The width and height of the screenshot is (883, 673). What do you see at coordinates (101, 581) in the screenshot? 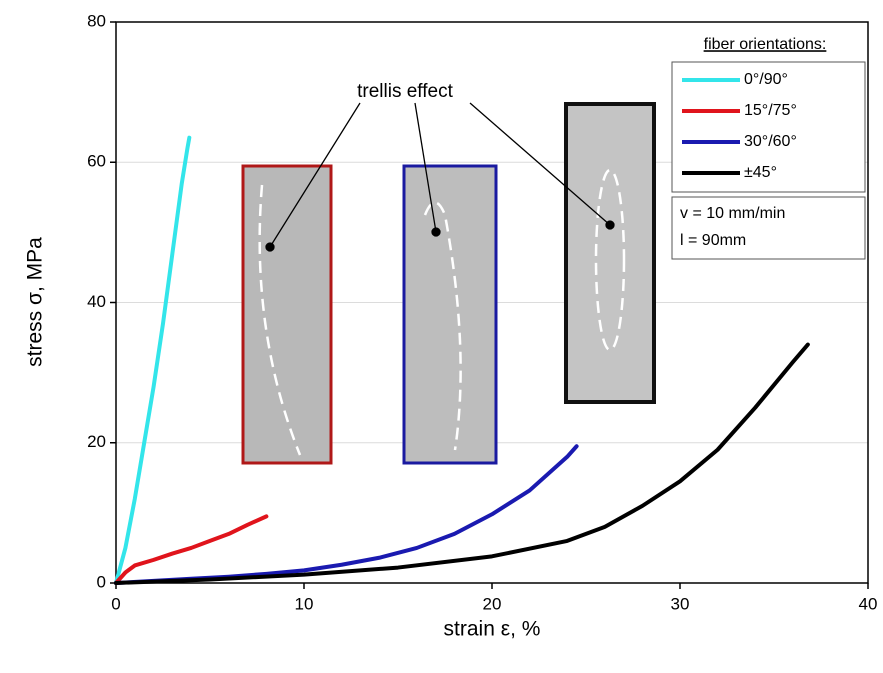
I see `y-tick-label: 0` at bounding box center [101, 581].